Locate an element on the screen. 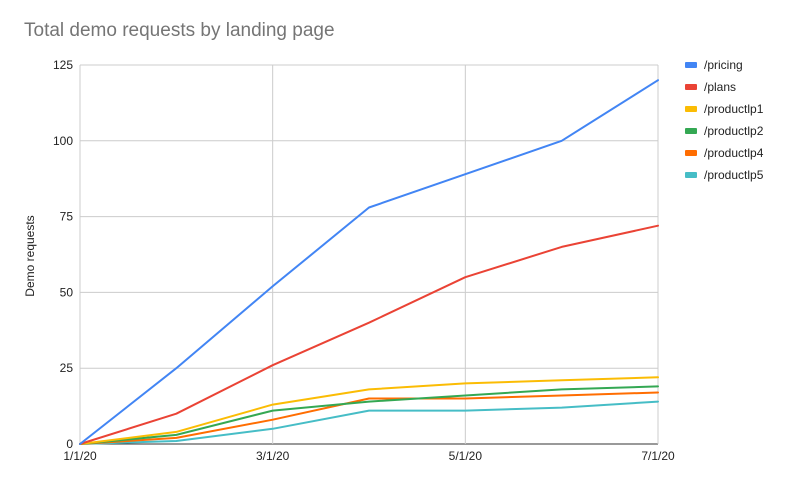 Image resolution: width=788 pixels, height=485 pixels. series-line-productlp2 is located at coordinates (369, 415).